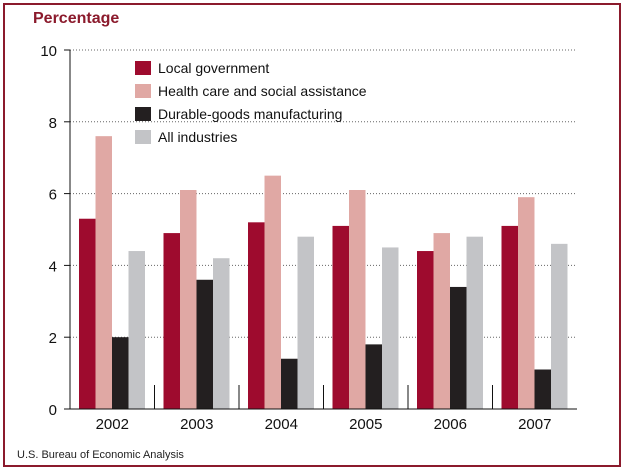  Describe the element at coordinates (450, 424) in the screenshot. I see `x-tick-label: 2006` at that location.